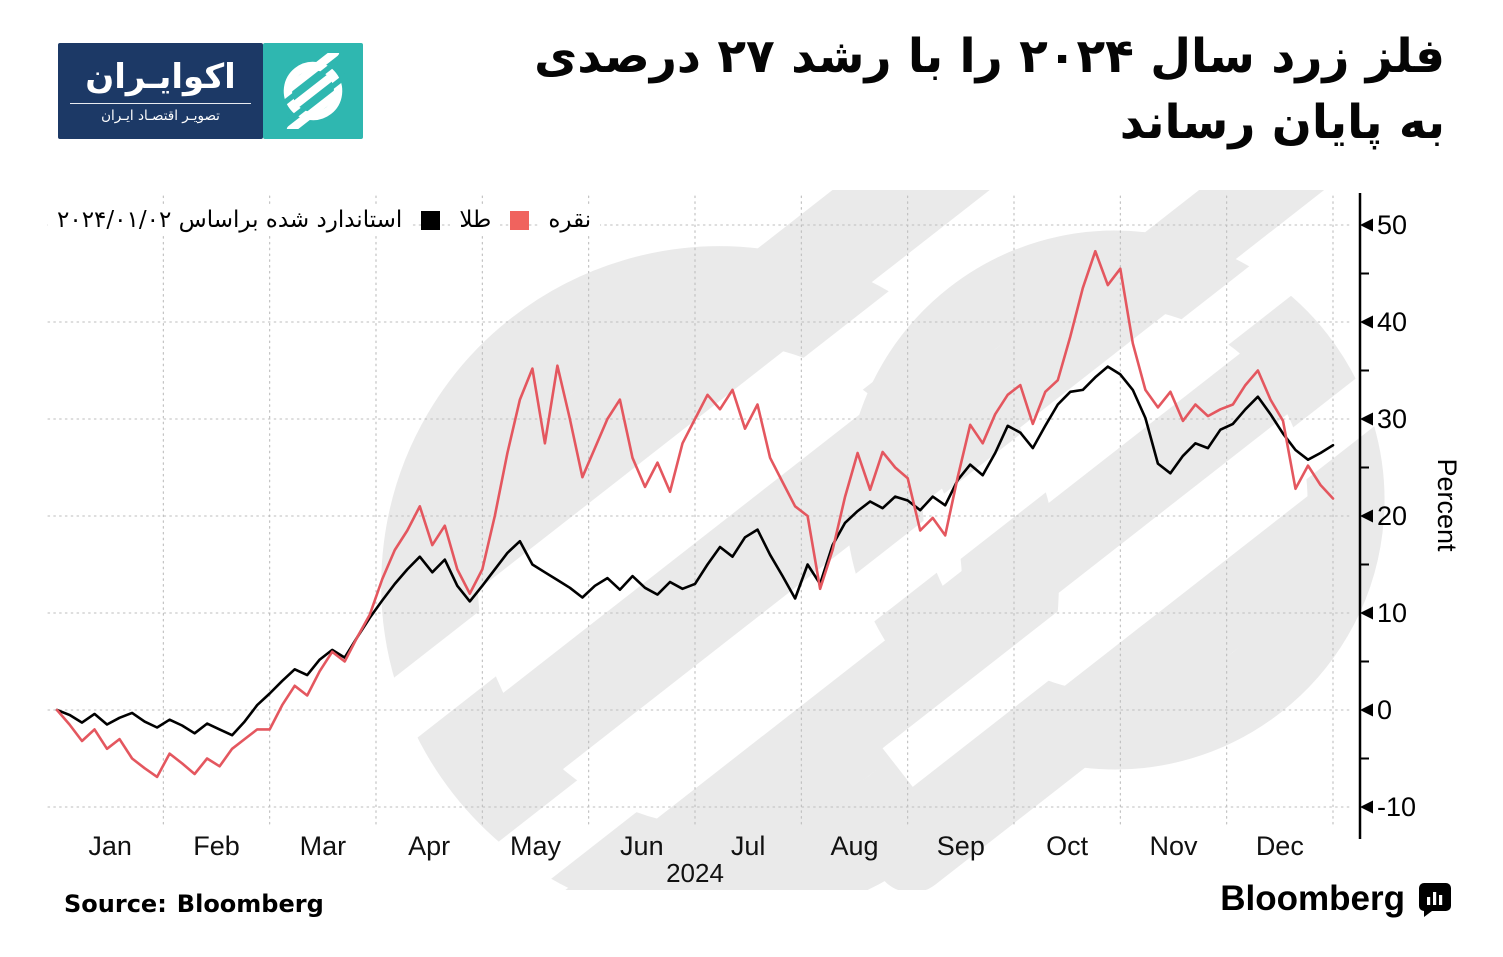 The image size is (1503, 957). I want to click on y-tick-label: 0, so click(1384, 710).